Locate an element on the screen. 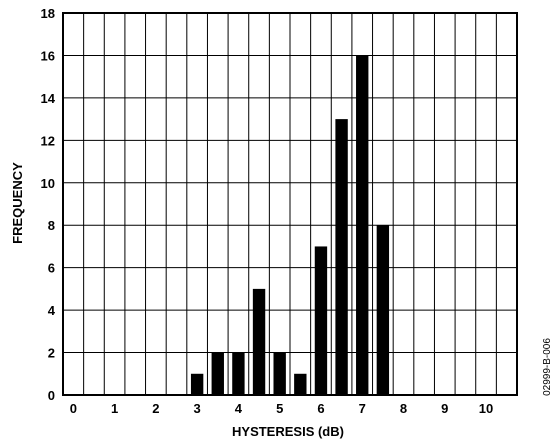 The image size is (557, 446). x-tick-label: 7 is located at coordinates (362, 408).